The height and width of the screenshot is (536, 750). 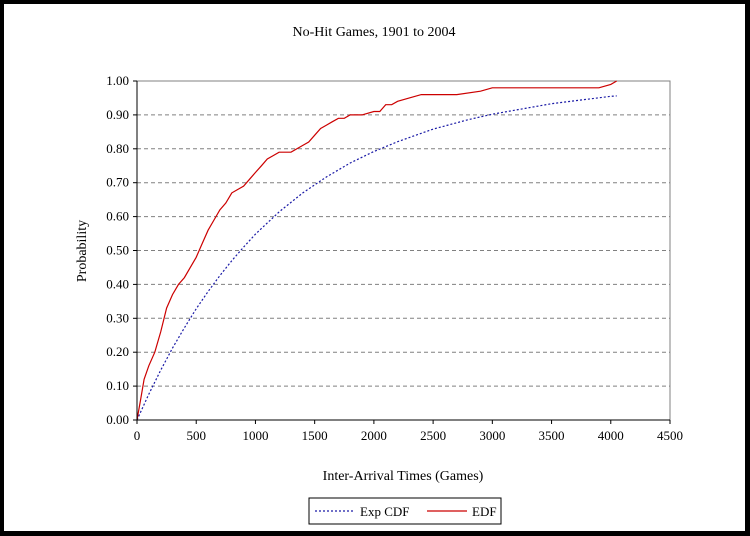 What do you see at coordinates (117, 80) in the screenshot?
I see `y-tick-label: 1.00` at bounding box center [117, 80].